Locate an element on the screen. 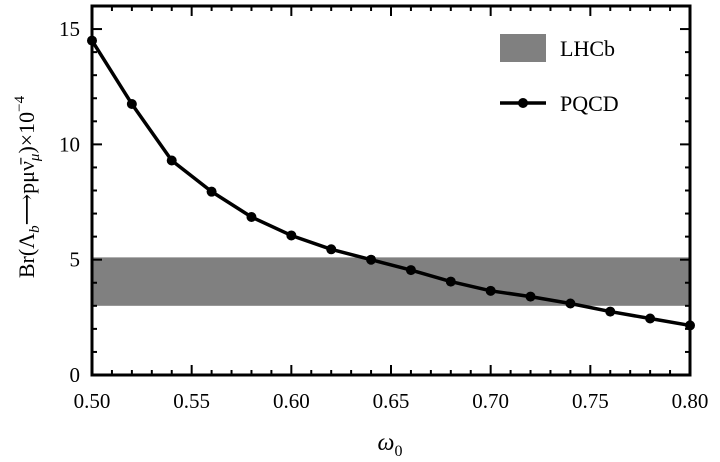  legend: LHCb PQCD is located at coordinates (559, 75).